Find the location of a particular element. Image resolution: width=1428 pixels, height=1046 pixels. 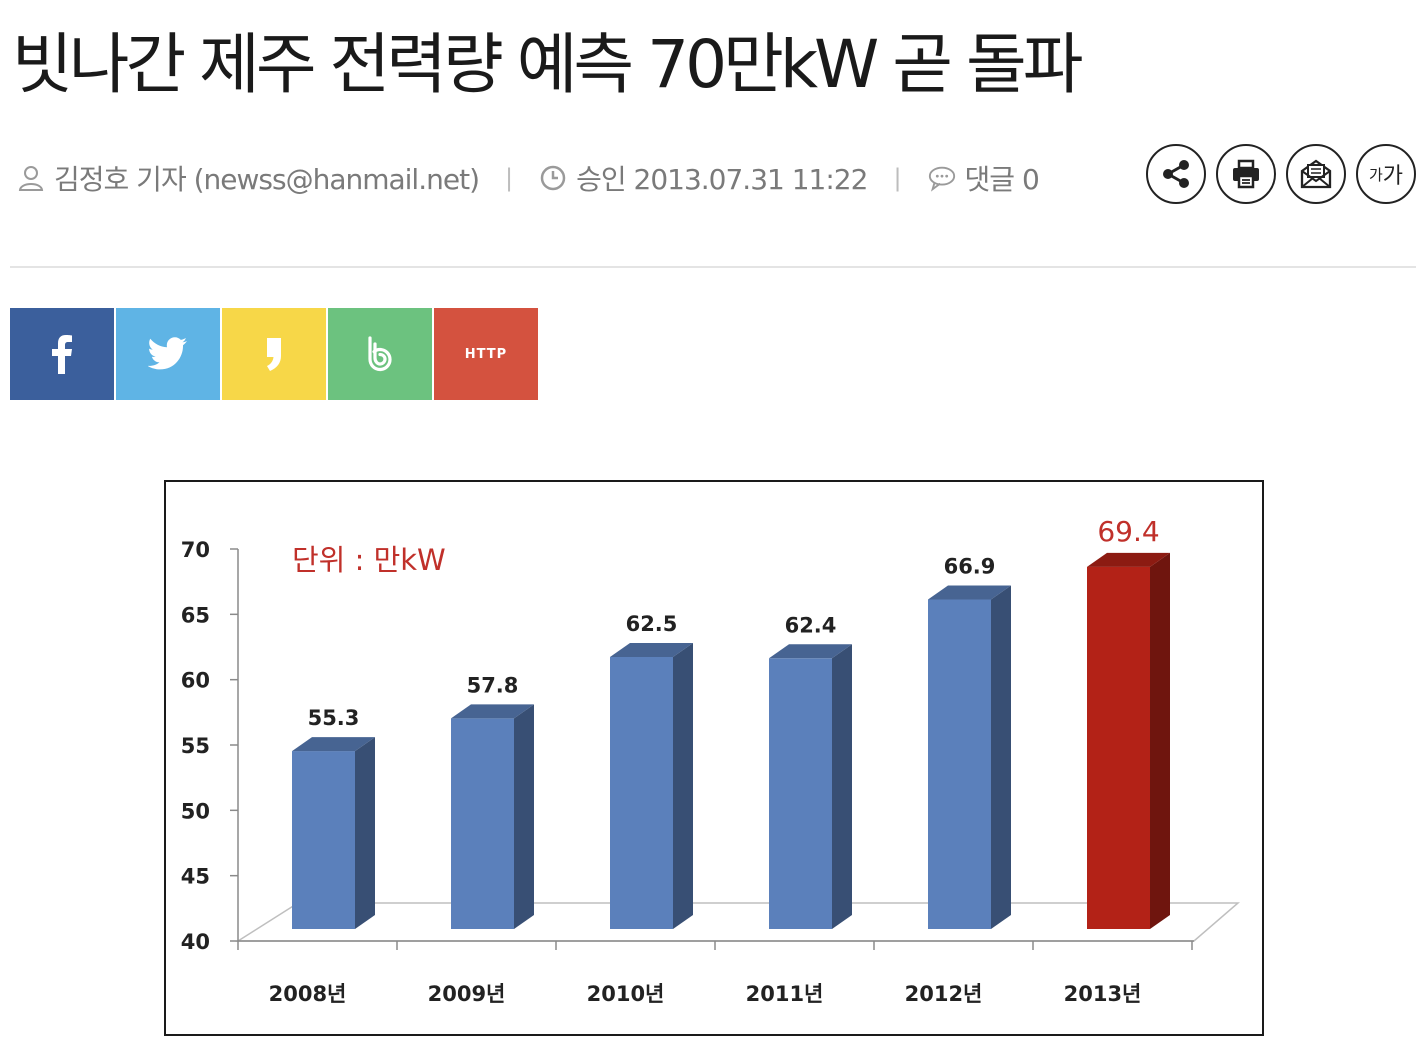

band-icon is located at coordinates (380, 354).